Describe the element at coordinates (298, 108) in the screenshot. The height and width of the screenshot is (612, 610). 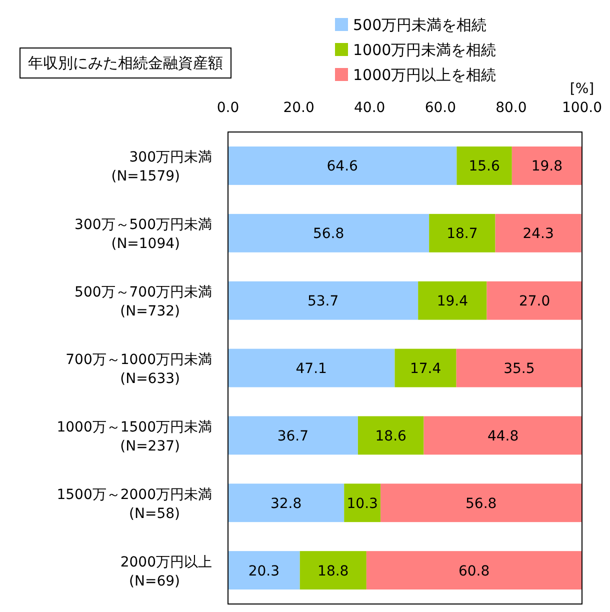
I see `x-tick-label: 20.0` at that location.